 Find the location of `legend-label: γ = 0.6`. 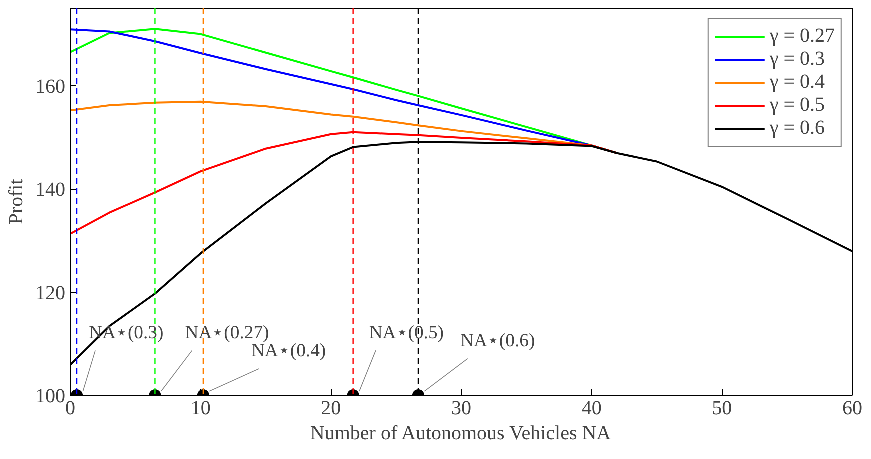

legend-label: γ = 0.6 is located at coordinates (797, 128).